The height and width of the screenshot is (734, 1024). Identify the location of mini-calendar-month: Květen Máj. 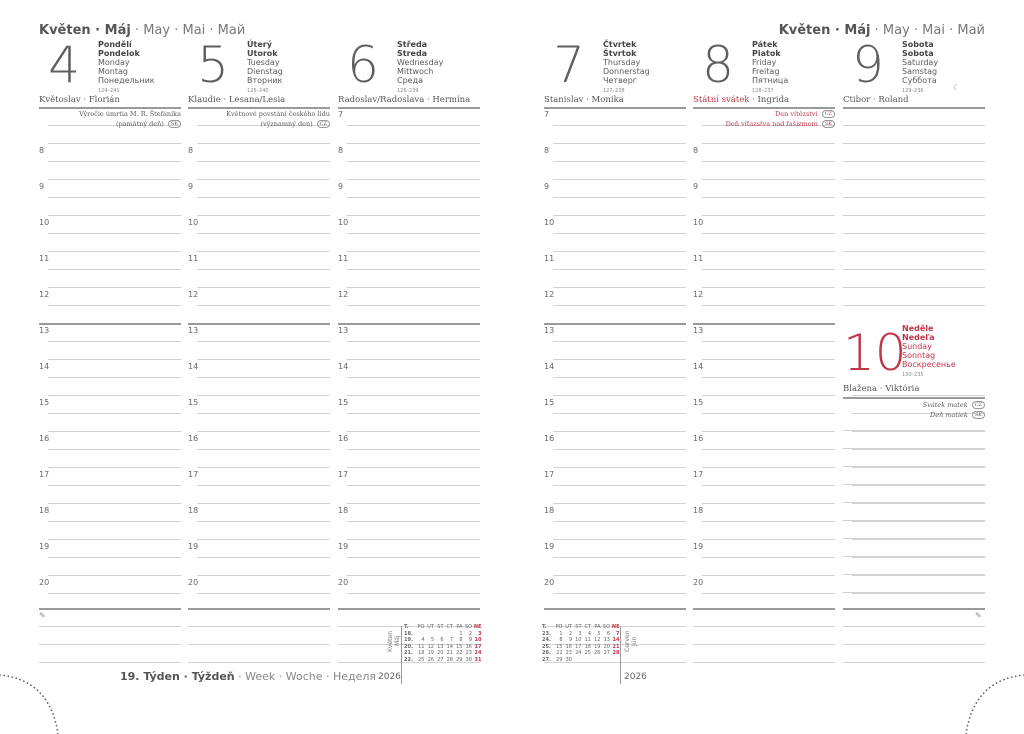
(394, 641).